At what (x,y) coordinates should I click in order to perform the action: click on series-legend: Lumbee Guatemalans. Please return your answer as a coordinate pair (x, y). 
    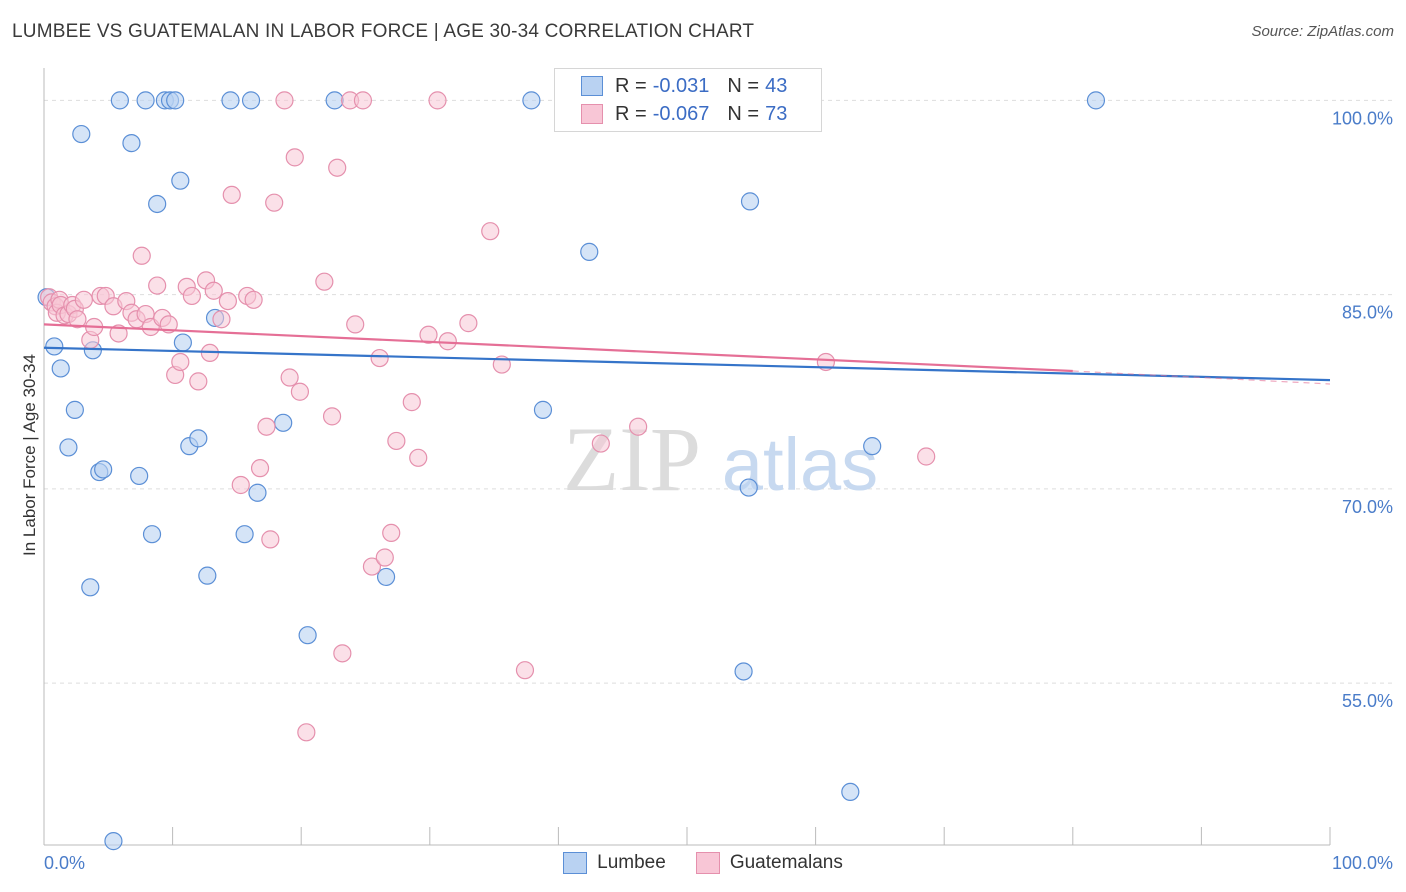
    Looking at the image, I should click on (703, 863).